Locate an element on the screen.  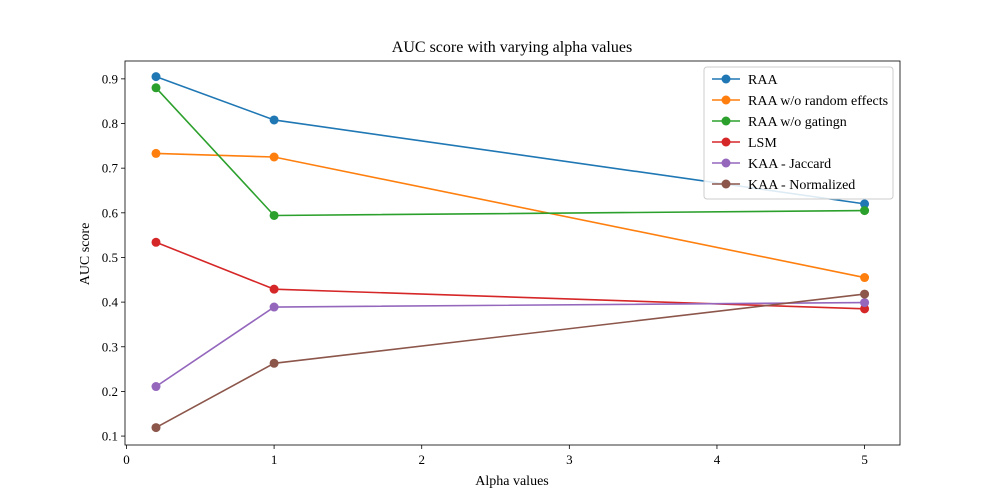
legend-entry: LSM is located at coordinates (744, 143).